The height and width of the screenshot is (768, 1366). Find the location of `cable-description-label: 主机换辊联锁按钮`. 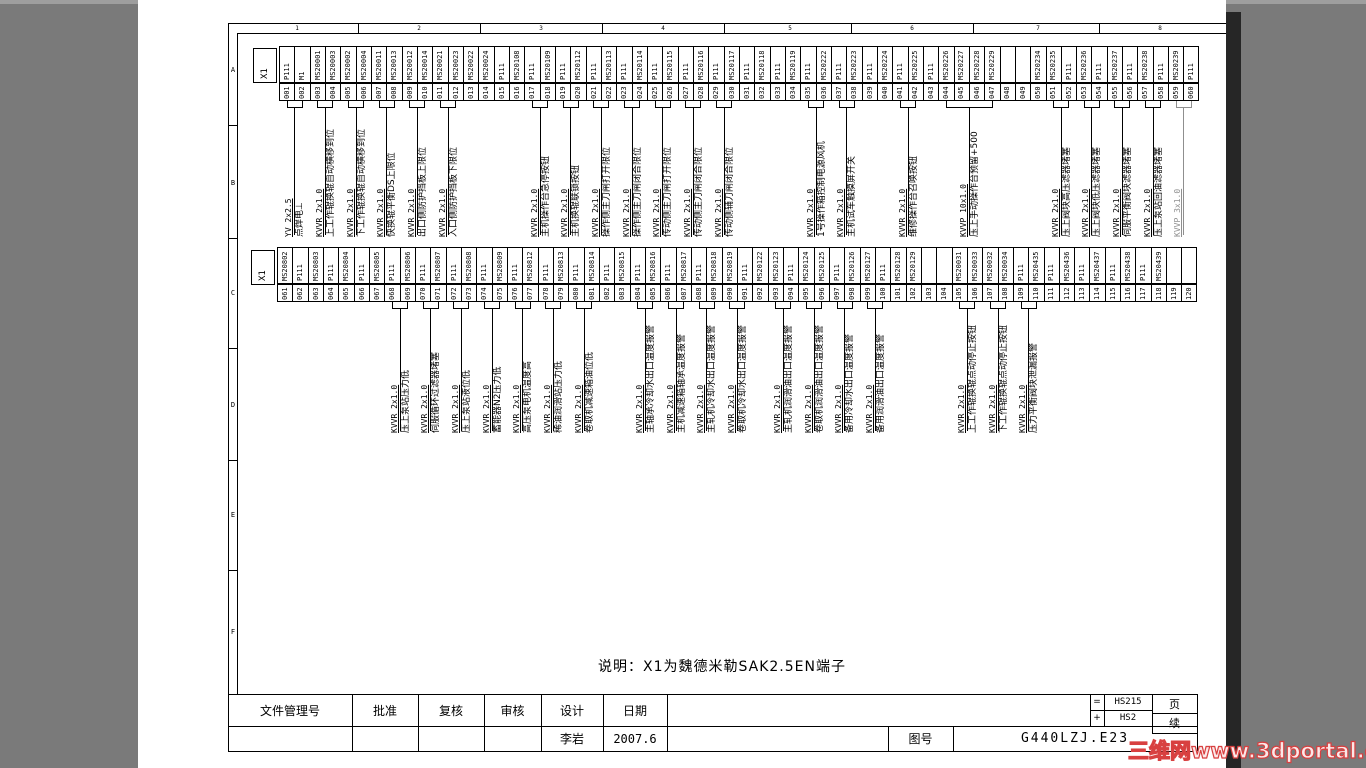

cable-description-label: 主机换辊联锁按钮 is located at coordinates (576, 200).